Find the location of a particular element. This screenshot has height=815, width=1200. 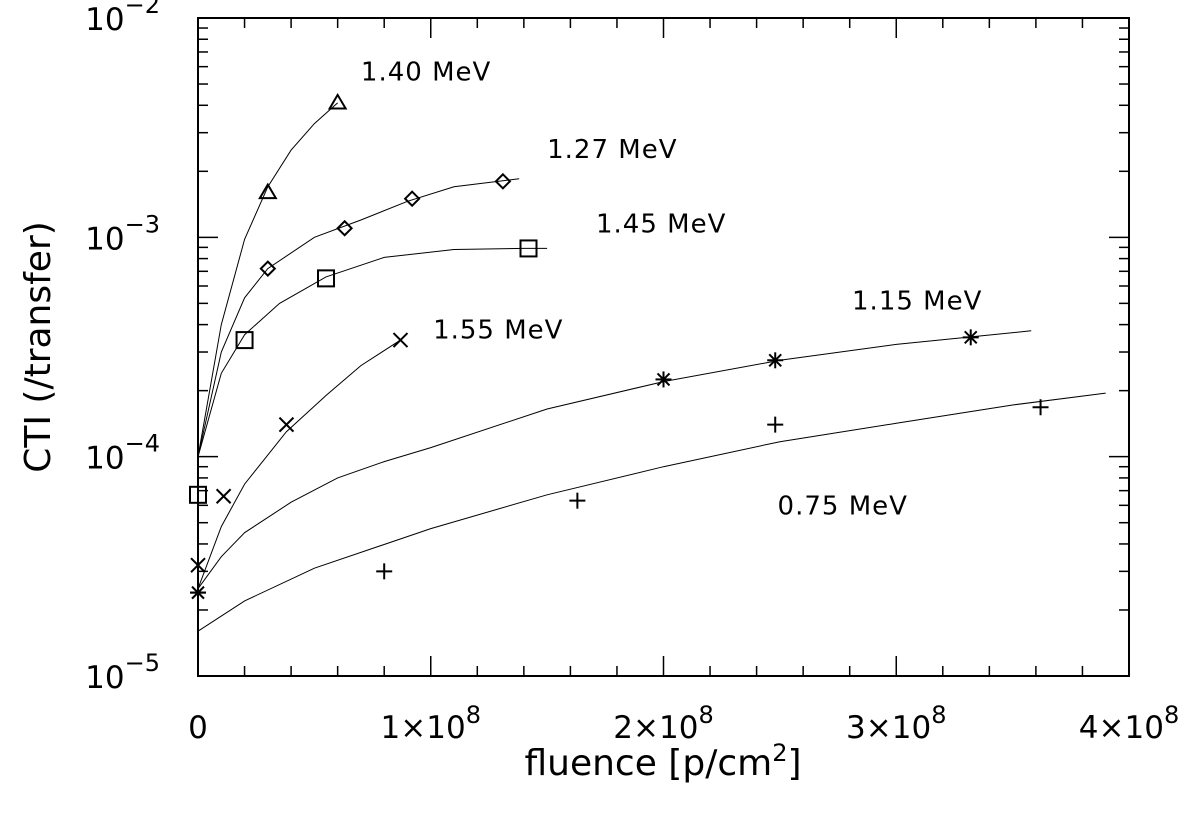

y-tick-label: 10⁻⁵ is located at coordinates (122, 672).